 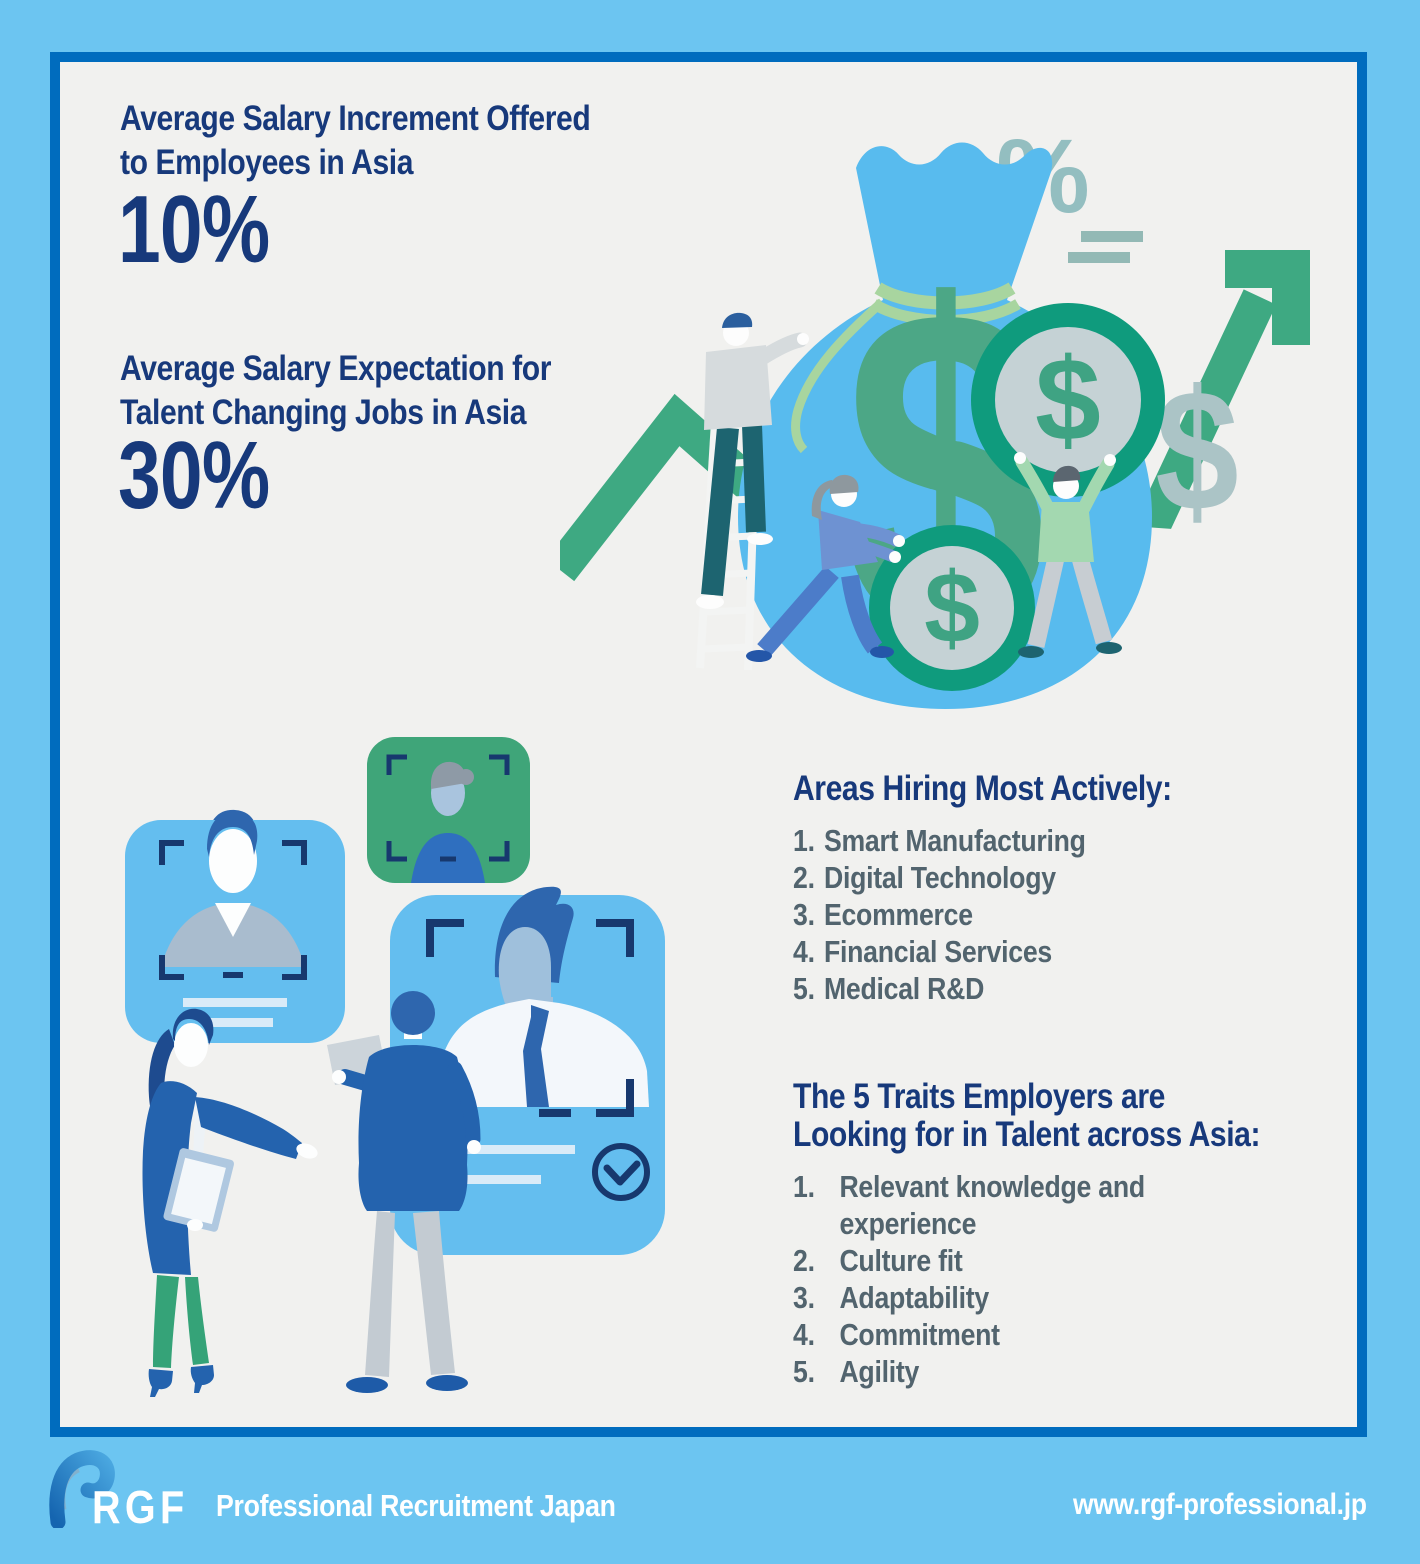 I want to click on stat-increment-label-line1: Average Salary Increment Offered, so click(x=355, y=118).